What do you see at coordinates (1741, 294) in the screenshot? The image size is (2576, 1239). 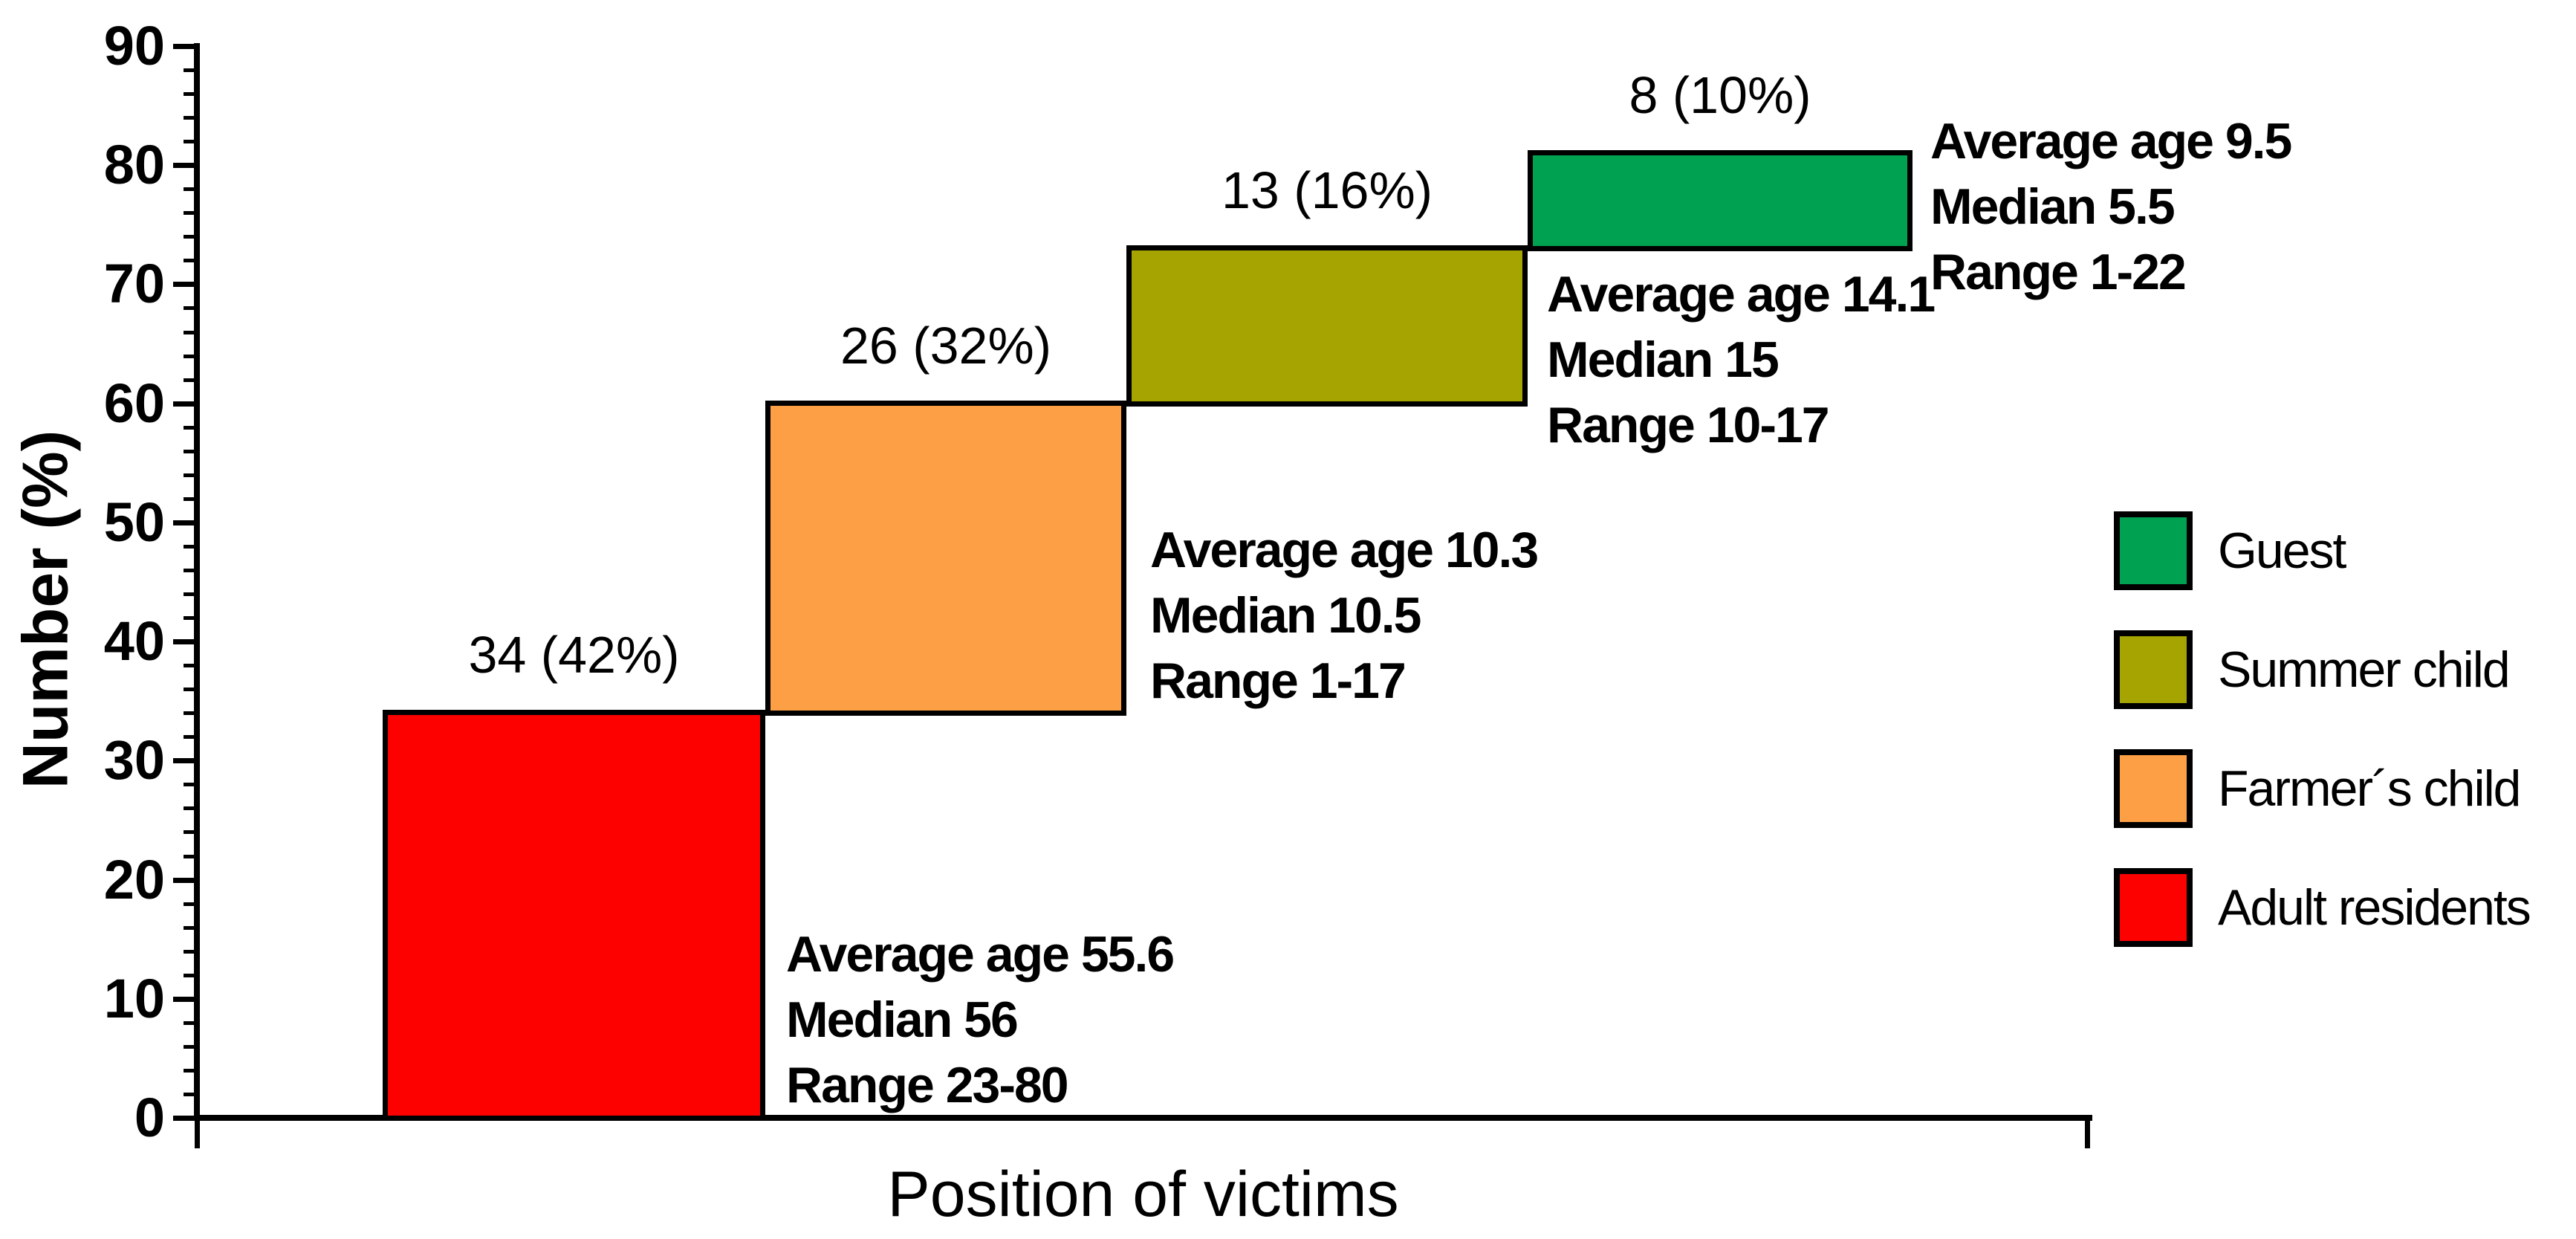 I see `annotation-line: Average age 14.1` at bounding box center [1741, 294].